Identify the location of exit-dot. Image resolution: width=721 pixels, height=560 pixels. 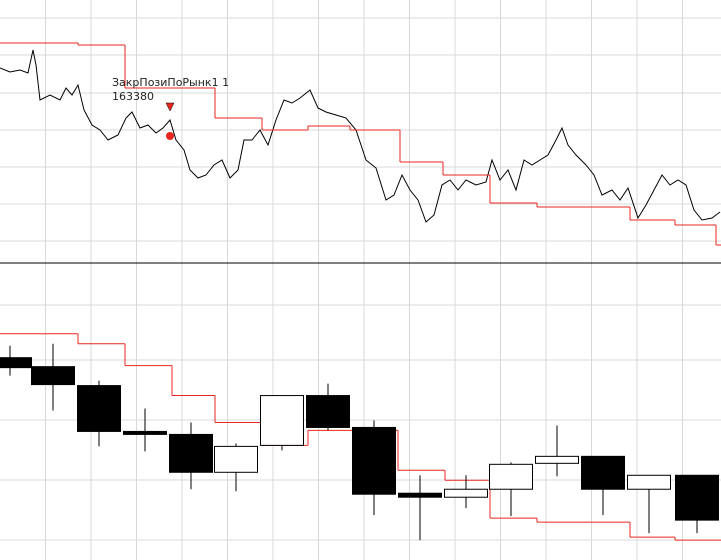
(170, 136).